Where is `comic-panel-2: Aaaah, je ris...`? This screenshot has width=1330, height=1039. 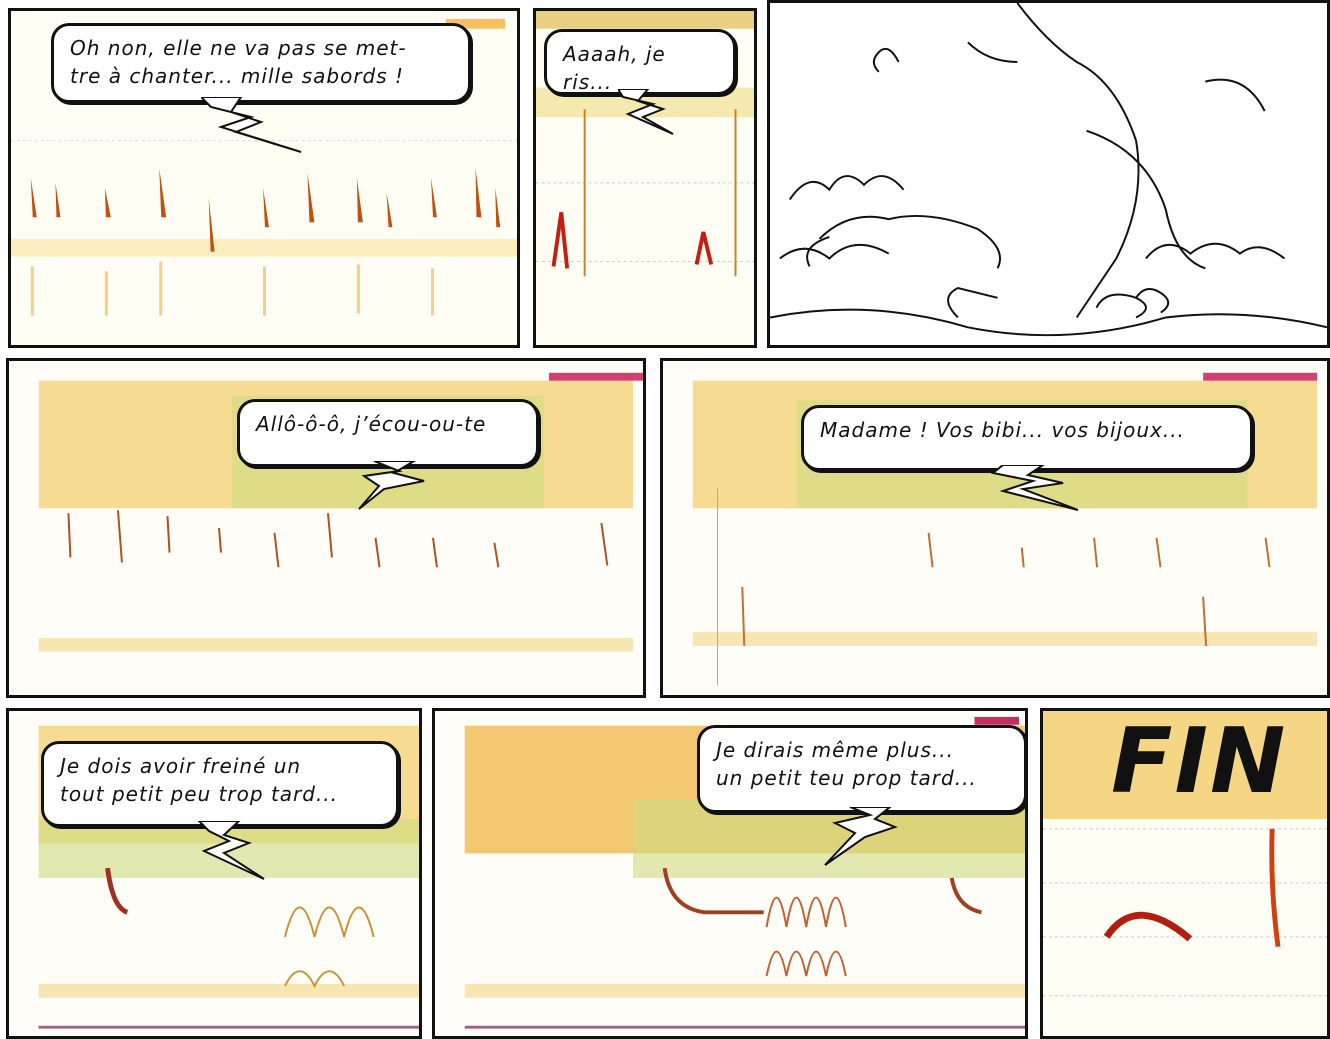 comic-panel-2: Aaaah, je ris... is located at coordinates (645, 178).